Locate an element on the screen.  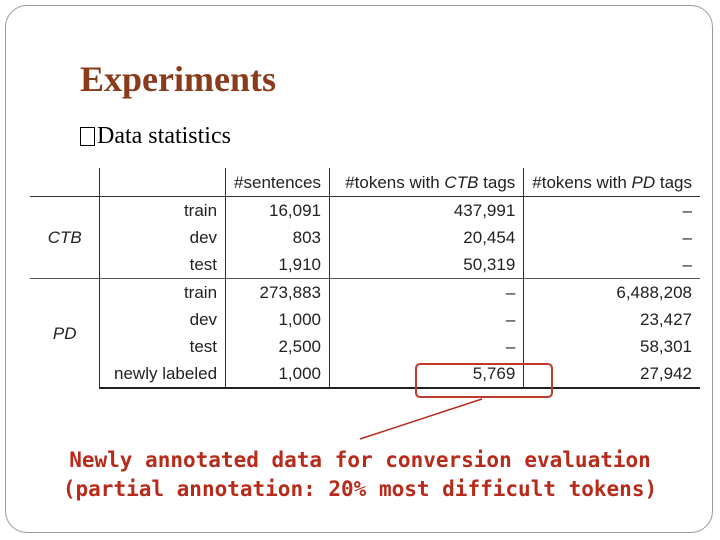
sentences-cell: 1,910 is located at coordinates (277, 265).